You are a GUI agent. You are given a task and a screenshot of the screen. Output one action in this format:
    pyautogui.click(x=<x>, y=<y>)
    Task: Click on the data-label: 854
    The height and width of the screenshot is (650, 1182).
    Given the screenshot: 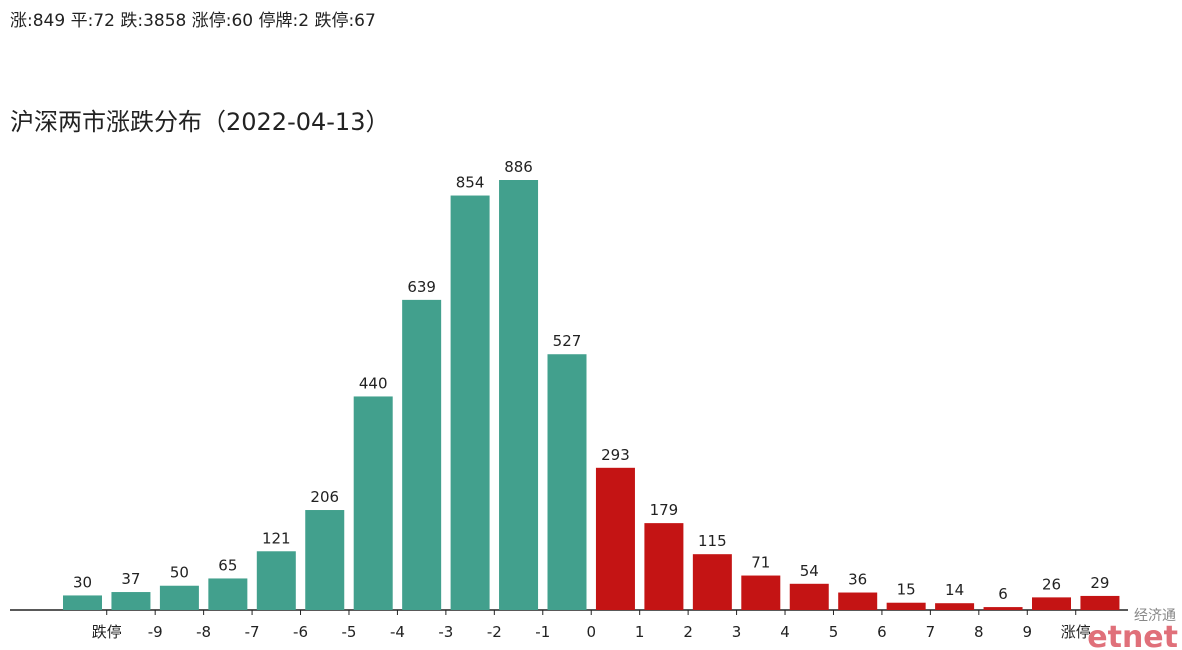 What is the action you would take?
    pyautogui.click(x=470, y=183)
    